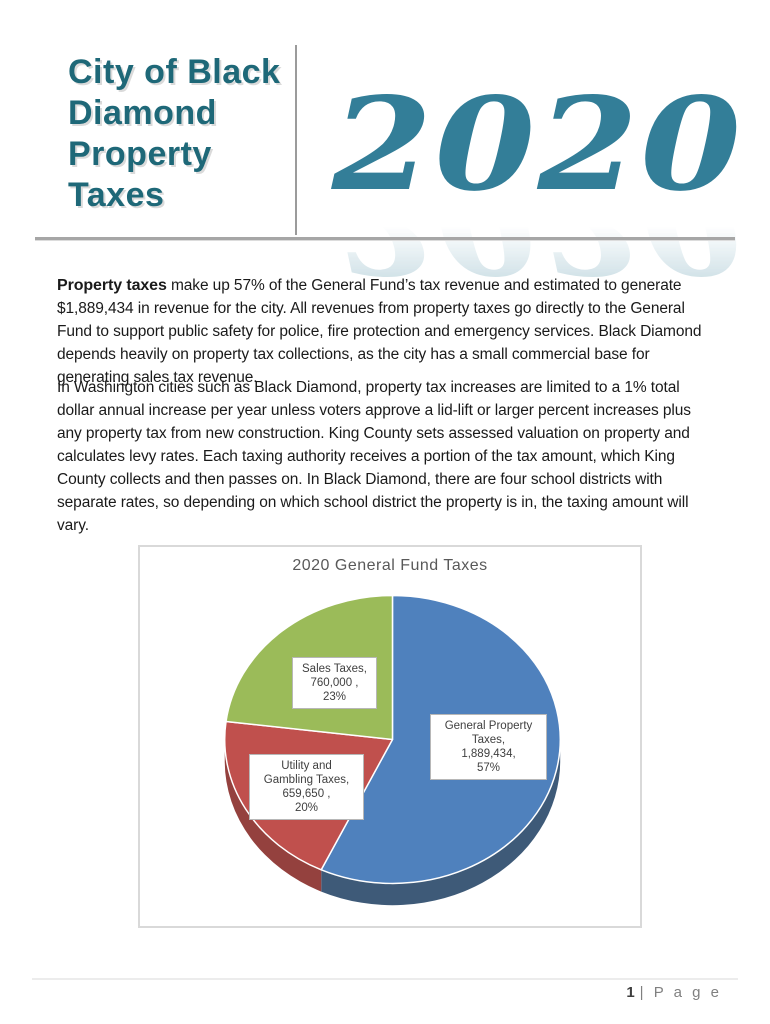 The height and width of the screenshot is (1024, 770). What do you see at coordinates (174, 72) in the screenshot?
I see `title-line-1: City of Black` at bounding box center [174, 72].